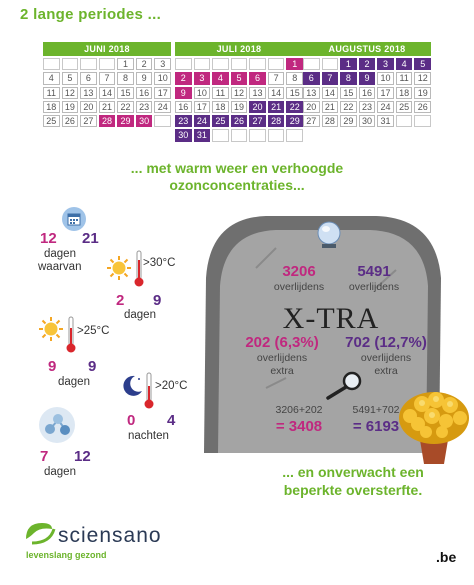  Describe the element at coordinates (162, 107) in the screenshot. I see `calendar-day: 24` at that location.